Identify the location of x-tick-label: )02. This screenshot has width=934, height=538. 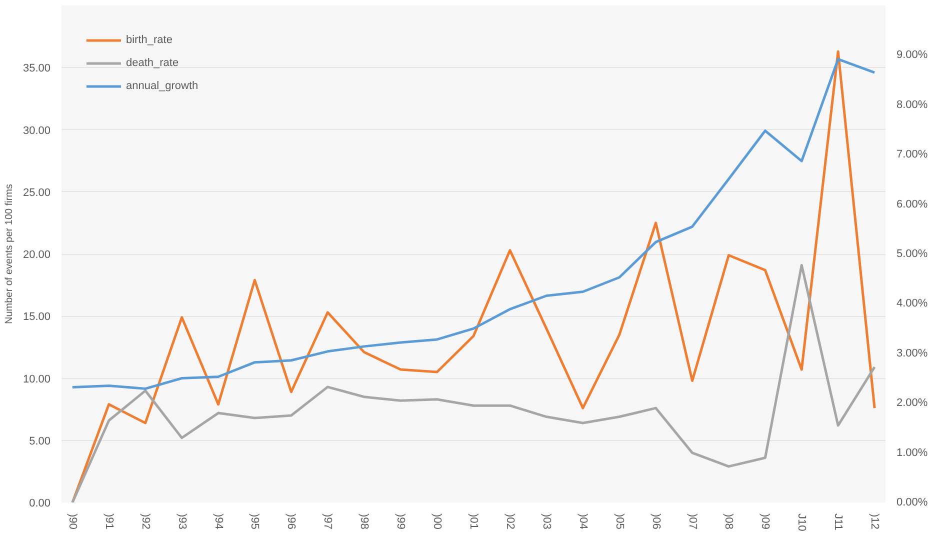
(510, 522).